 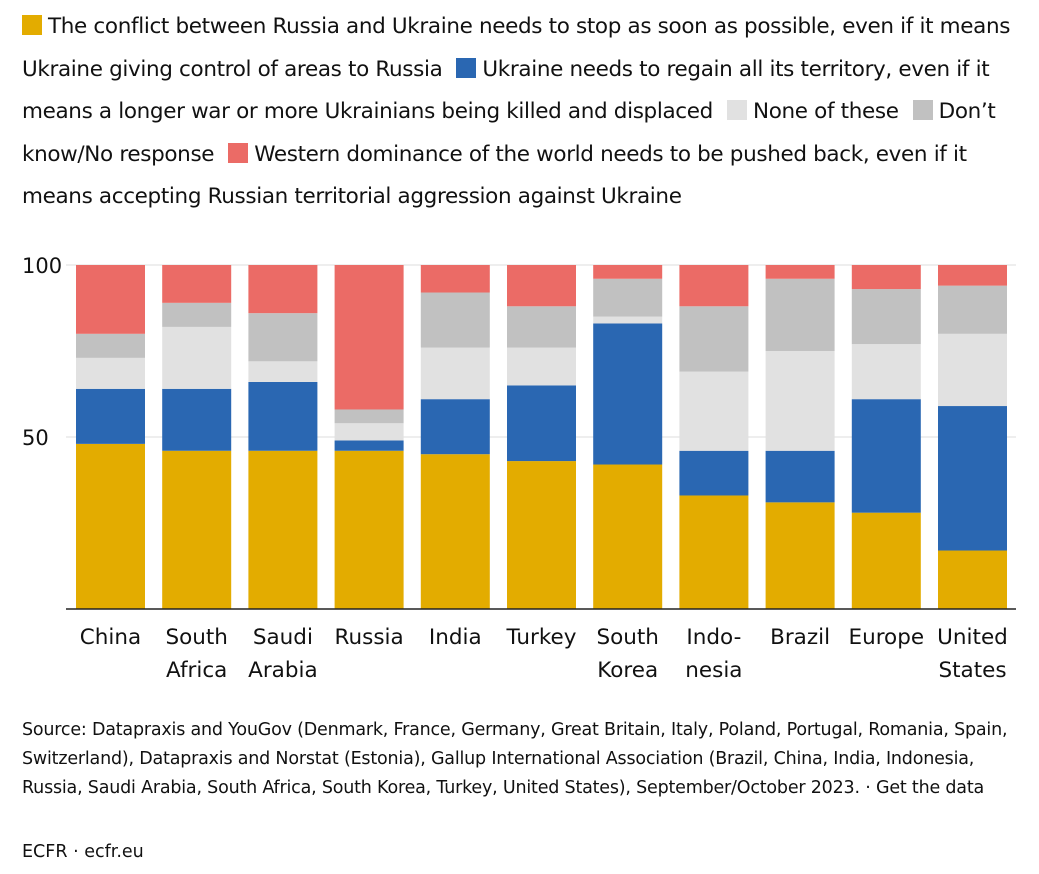 I want to click on legend-label: None of these, so click(x=825, y=111).